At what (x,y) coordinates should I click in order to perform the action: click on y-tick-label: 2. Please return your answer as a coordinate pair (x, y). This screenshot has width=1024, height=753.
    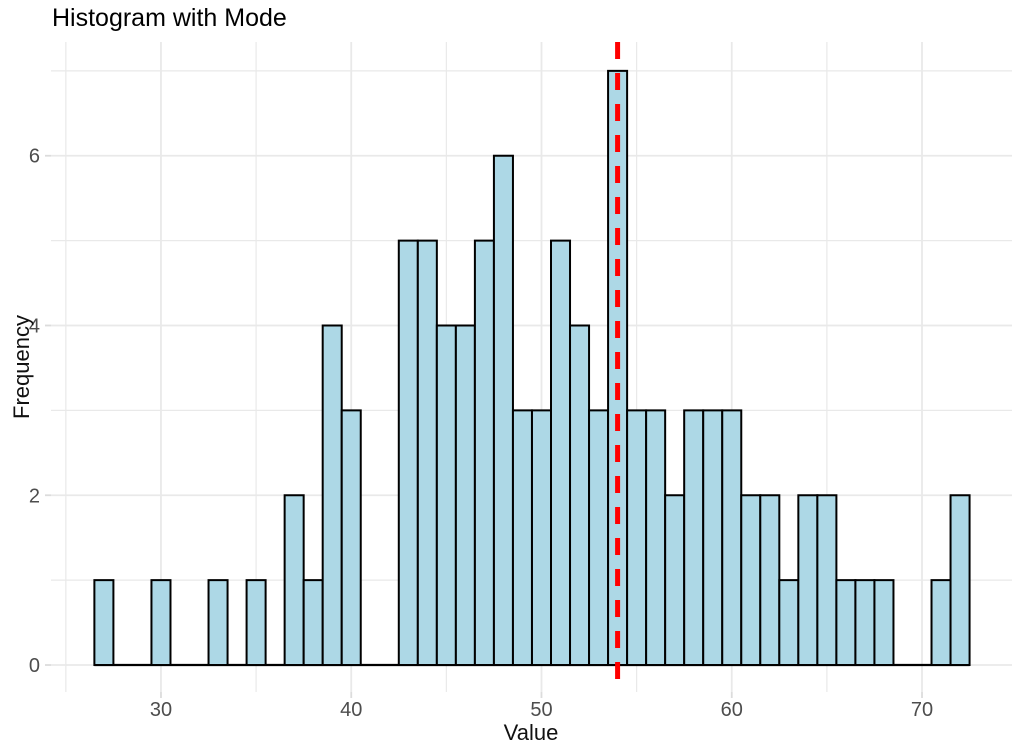
    Looking at the image, I should click on (34, 496).